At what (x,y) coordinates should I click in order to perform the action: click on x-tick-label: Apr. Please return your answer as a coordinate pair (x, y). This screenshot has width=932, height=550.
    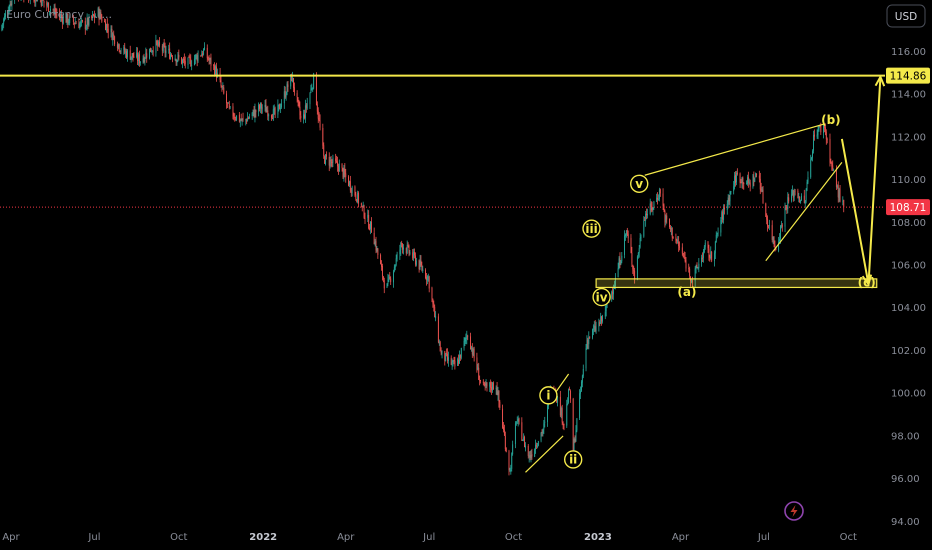
    Looking at the image, I should click on (11, 537).